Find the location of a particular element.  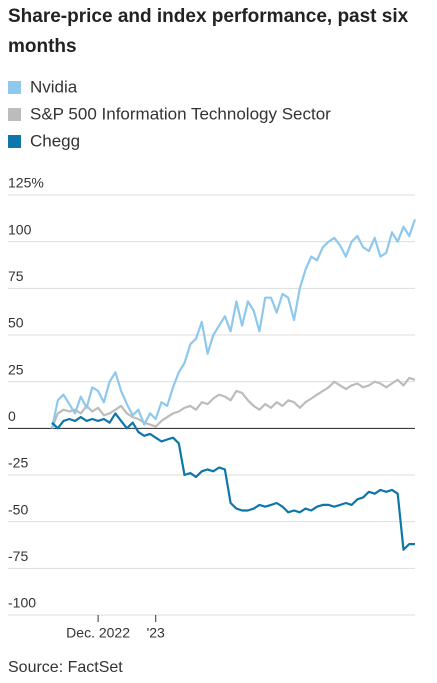

y-tick-label: -100 is located at coordinates (22, 603).